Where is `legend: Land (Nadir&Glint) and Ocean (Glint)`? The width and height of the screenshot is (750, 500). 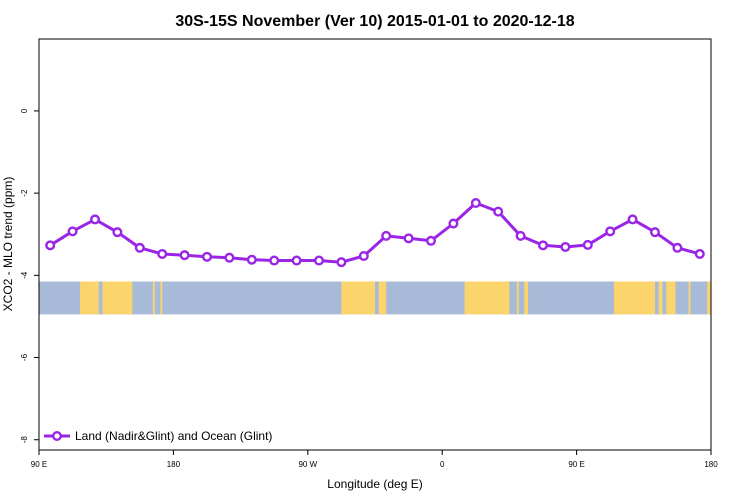 legend: Land (Nadir&Glint) and Ocean (Glint) is located at coordinates (158, 436).